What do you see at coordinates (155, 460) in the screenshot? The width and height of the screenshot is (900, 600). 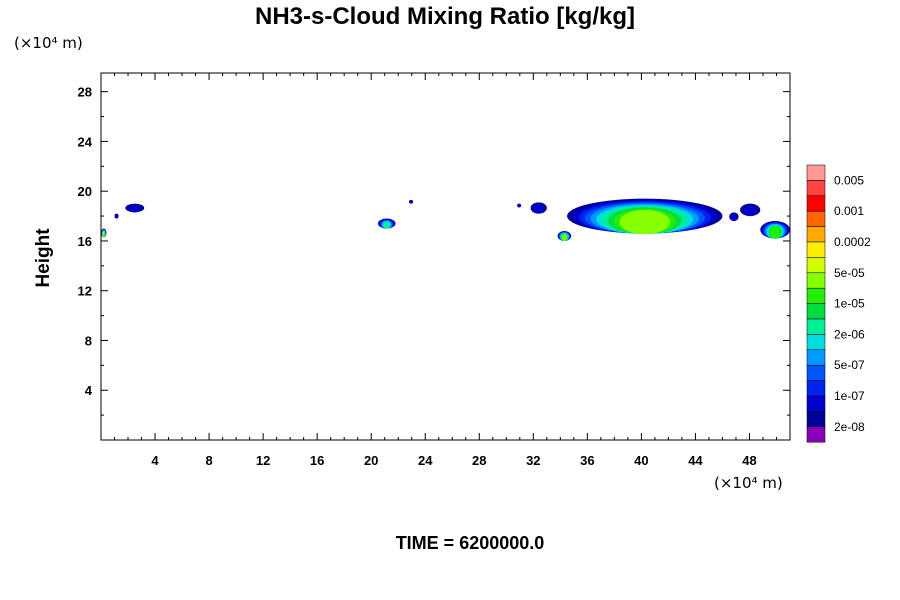 I see `x-tick-label: 4` at bounding box center [155, 460].